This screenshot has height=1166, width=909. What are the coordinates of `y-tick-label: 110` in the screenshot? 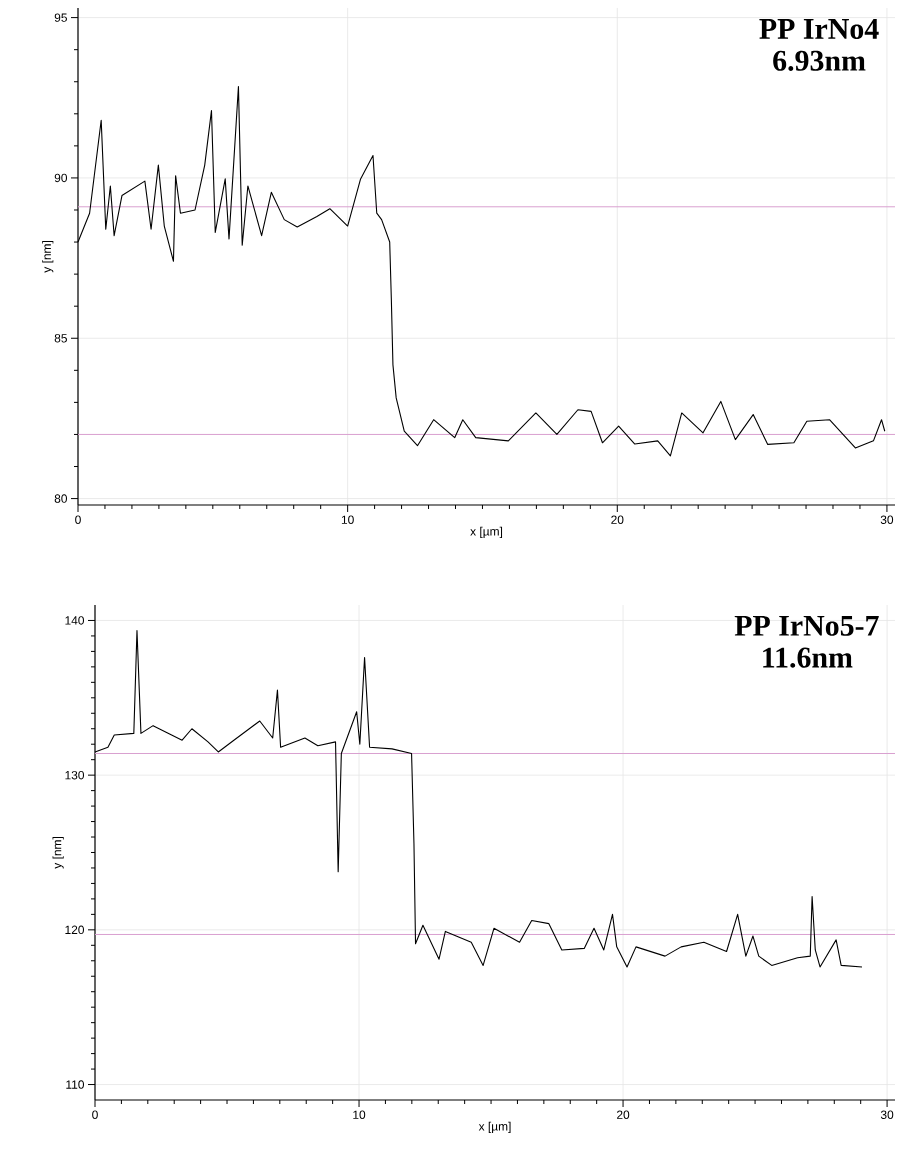 It's located at (75, 1084).